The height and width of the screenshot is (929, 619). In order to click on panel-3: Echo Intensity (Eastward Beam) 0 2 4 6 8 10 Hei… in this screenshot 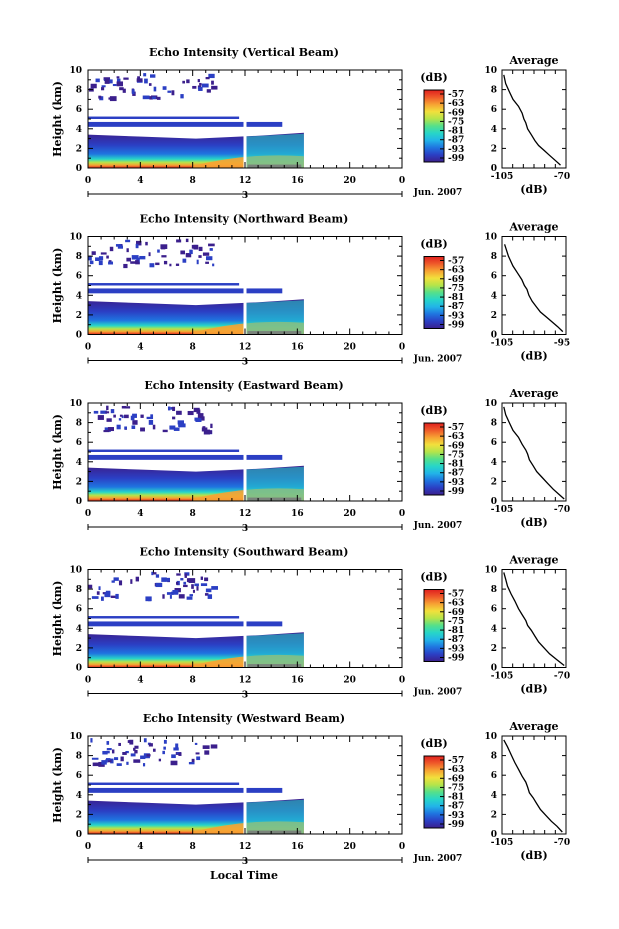, I will do `click(310, 456)`.